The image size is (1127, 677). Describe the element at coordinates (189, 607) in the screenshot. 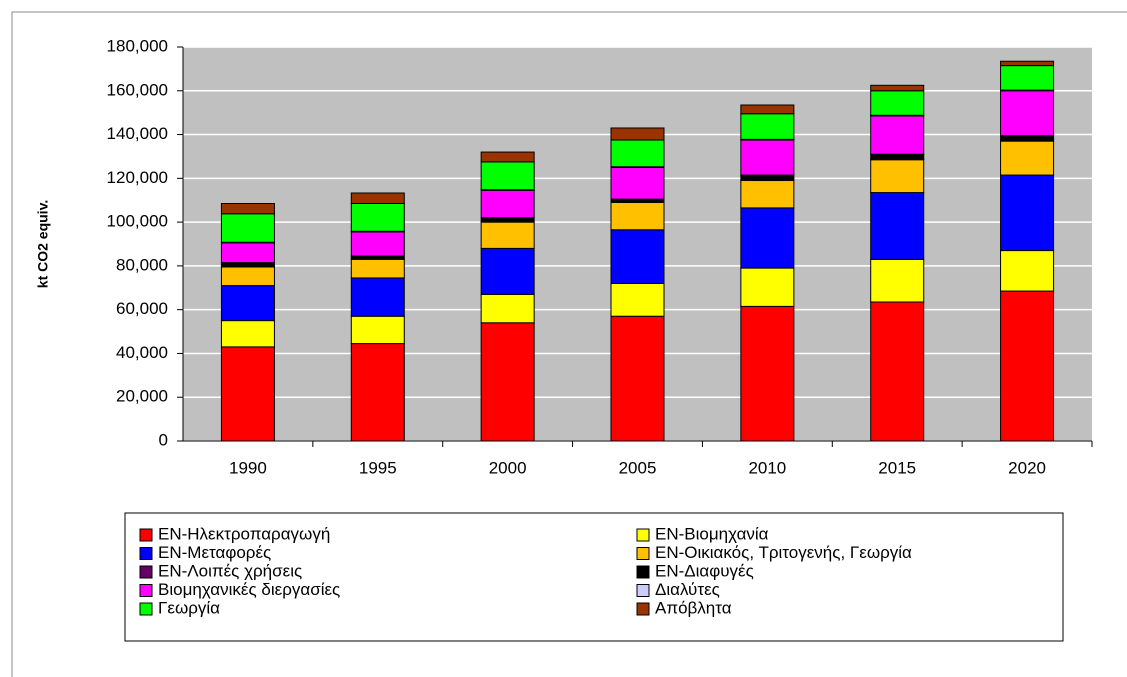

I see `legend-label: Γεωργία` at that location.